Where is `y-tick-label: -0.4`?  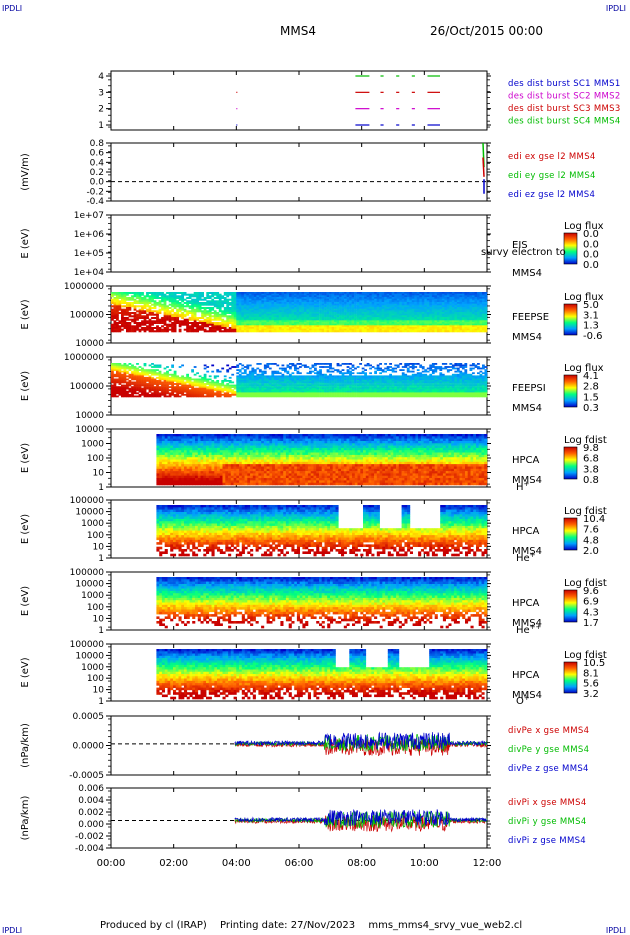
y-tick-label: -0.4 is located at coordinates (95, 202).